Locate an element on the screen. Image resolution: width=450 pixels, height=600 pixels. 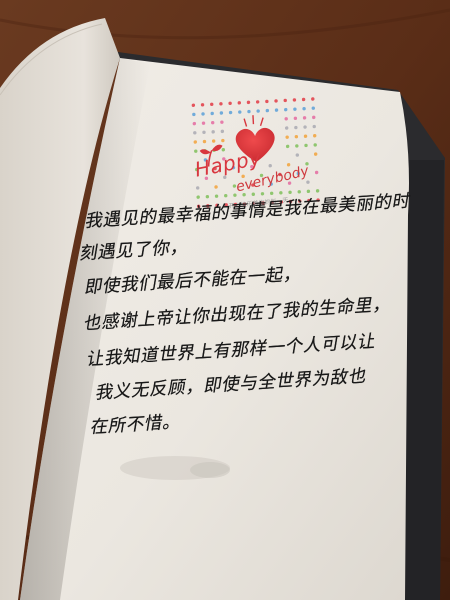
sprout-icon is located at coordinates (210, 158).